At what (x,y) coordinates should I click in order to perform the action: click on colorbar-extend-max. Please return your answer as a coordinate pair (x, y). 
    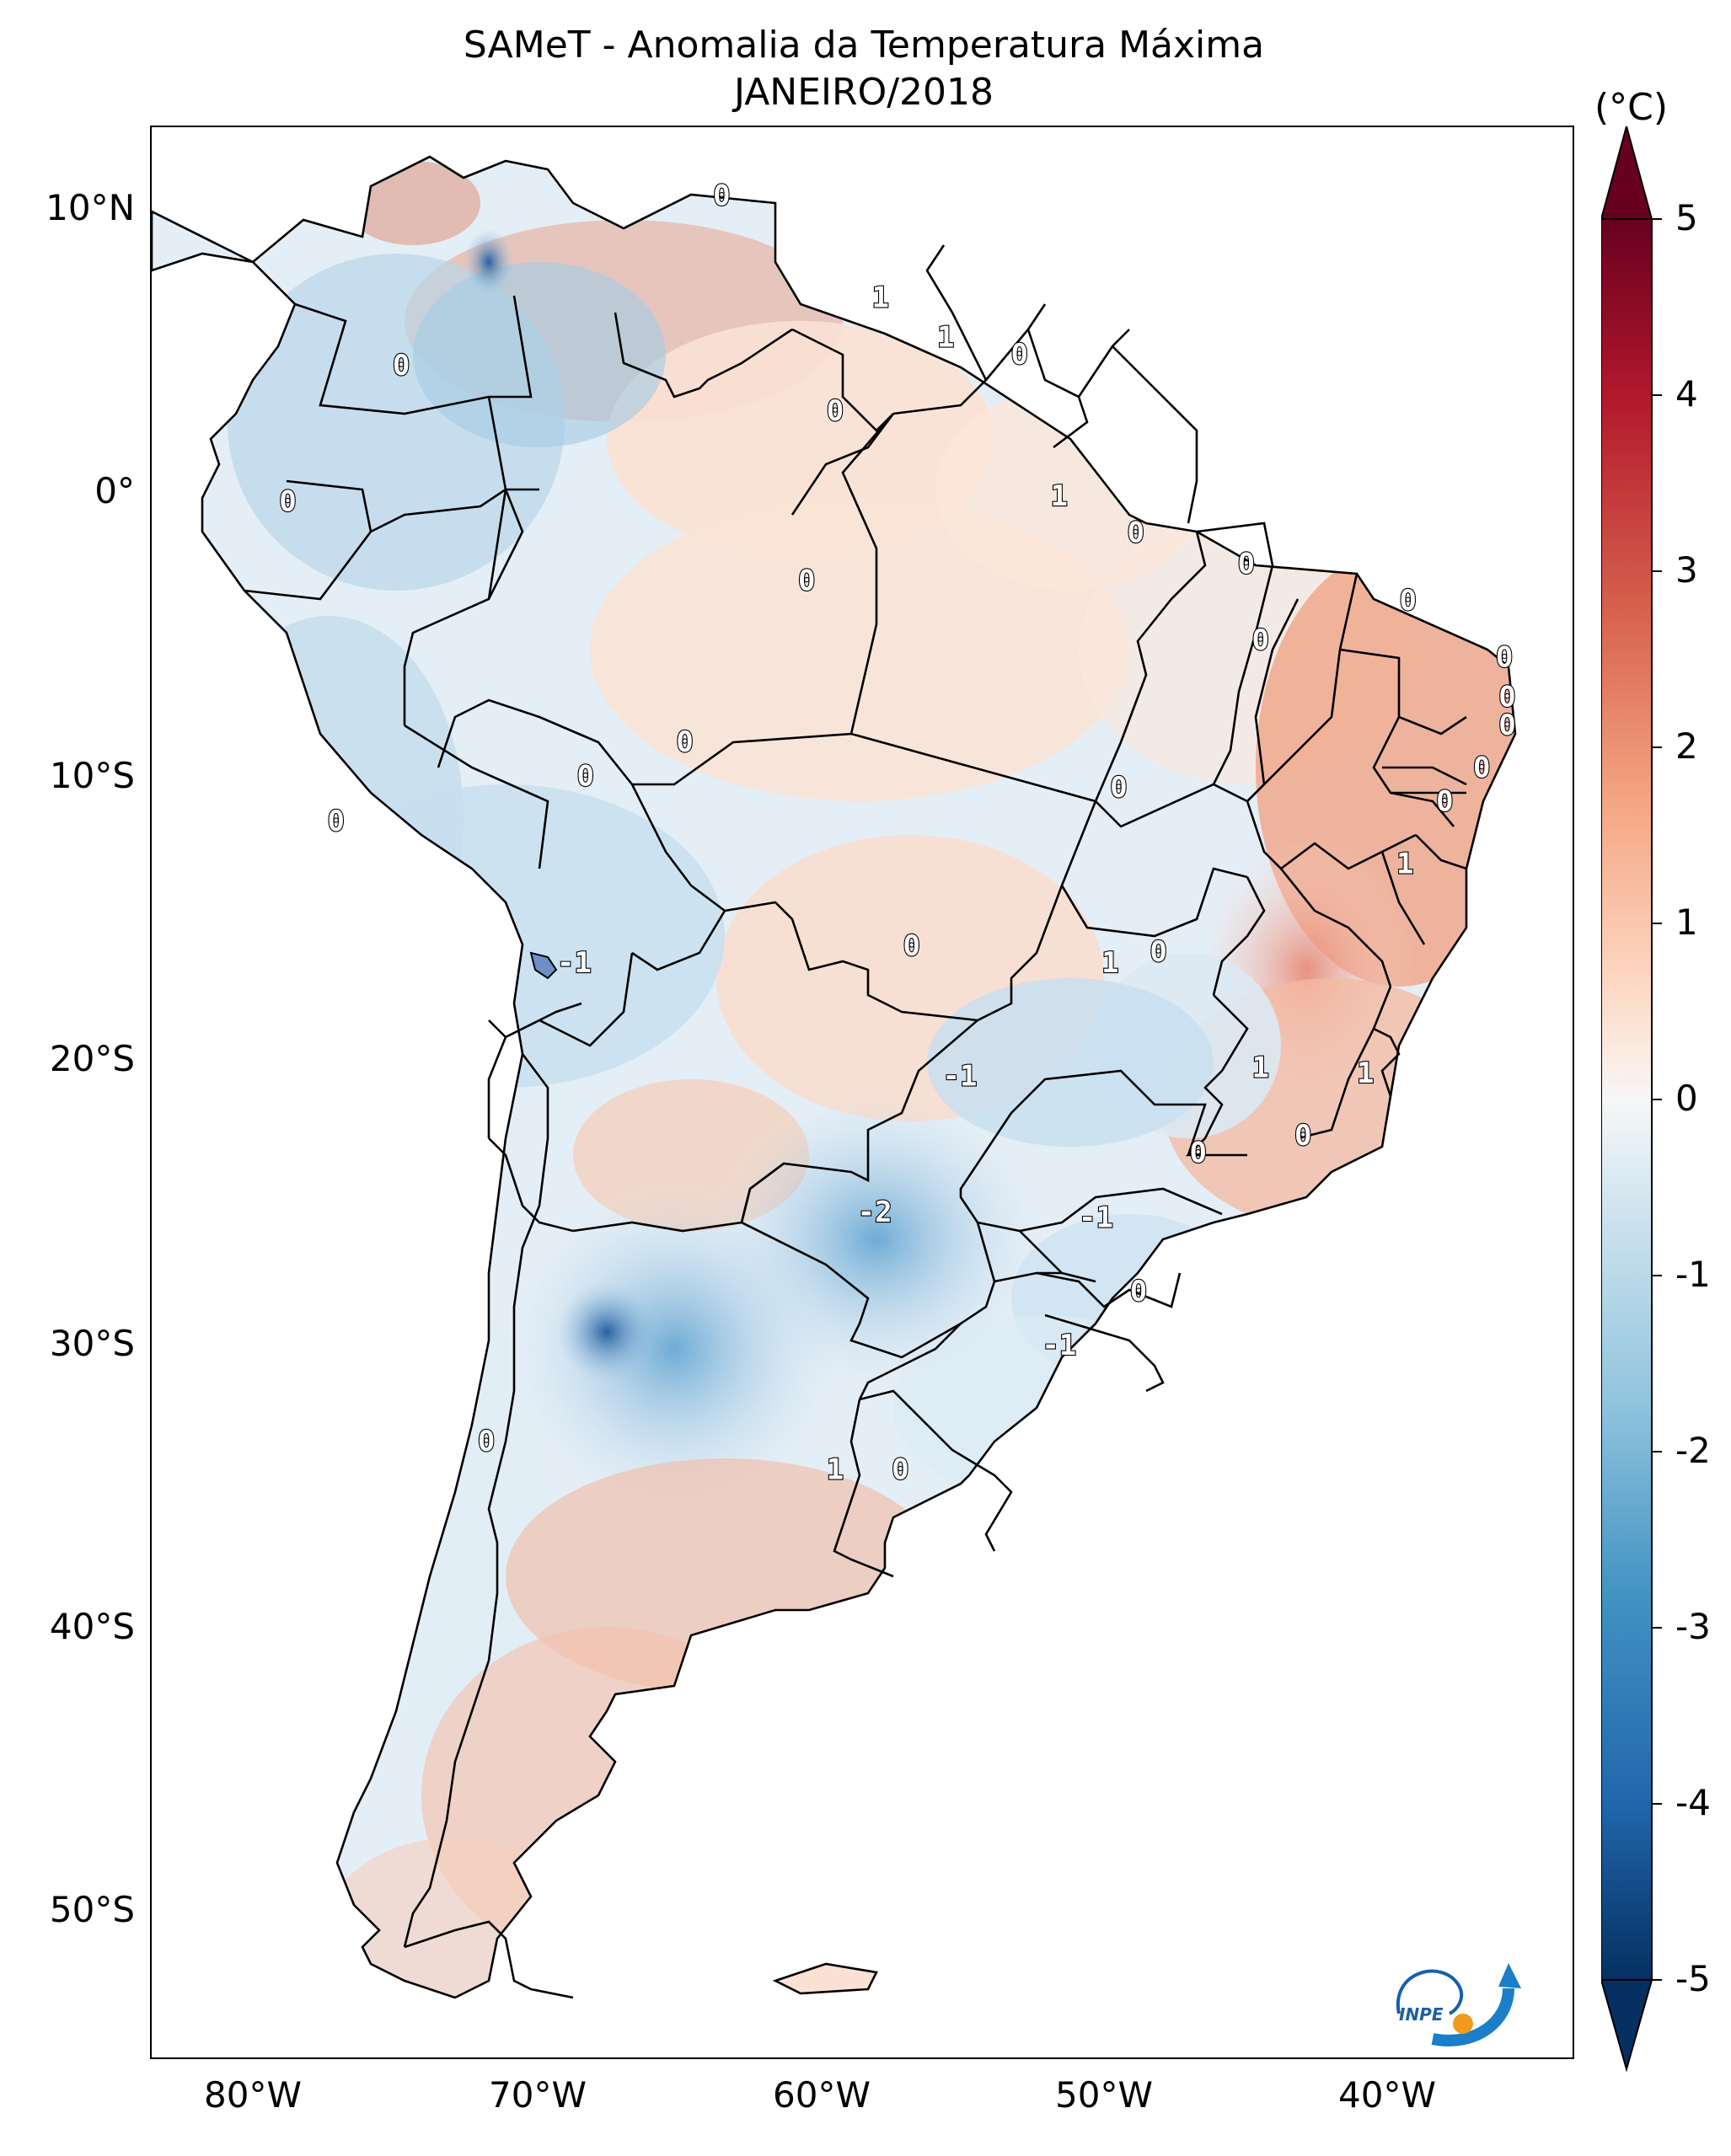
    Looking at the image, I should click on (1627, 173).